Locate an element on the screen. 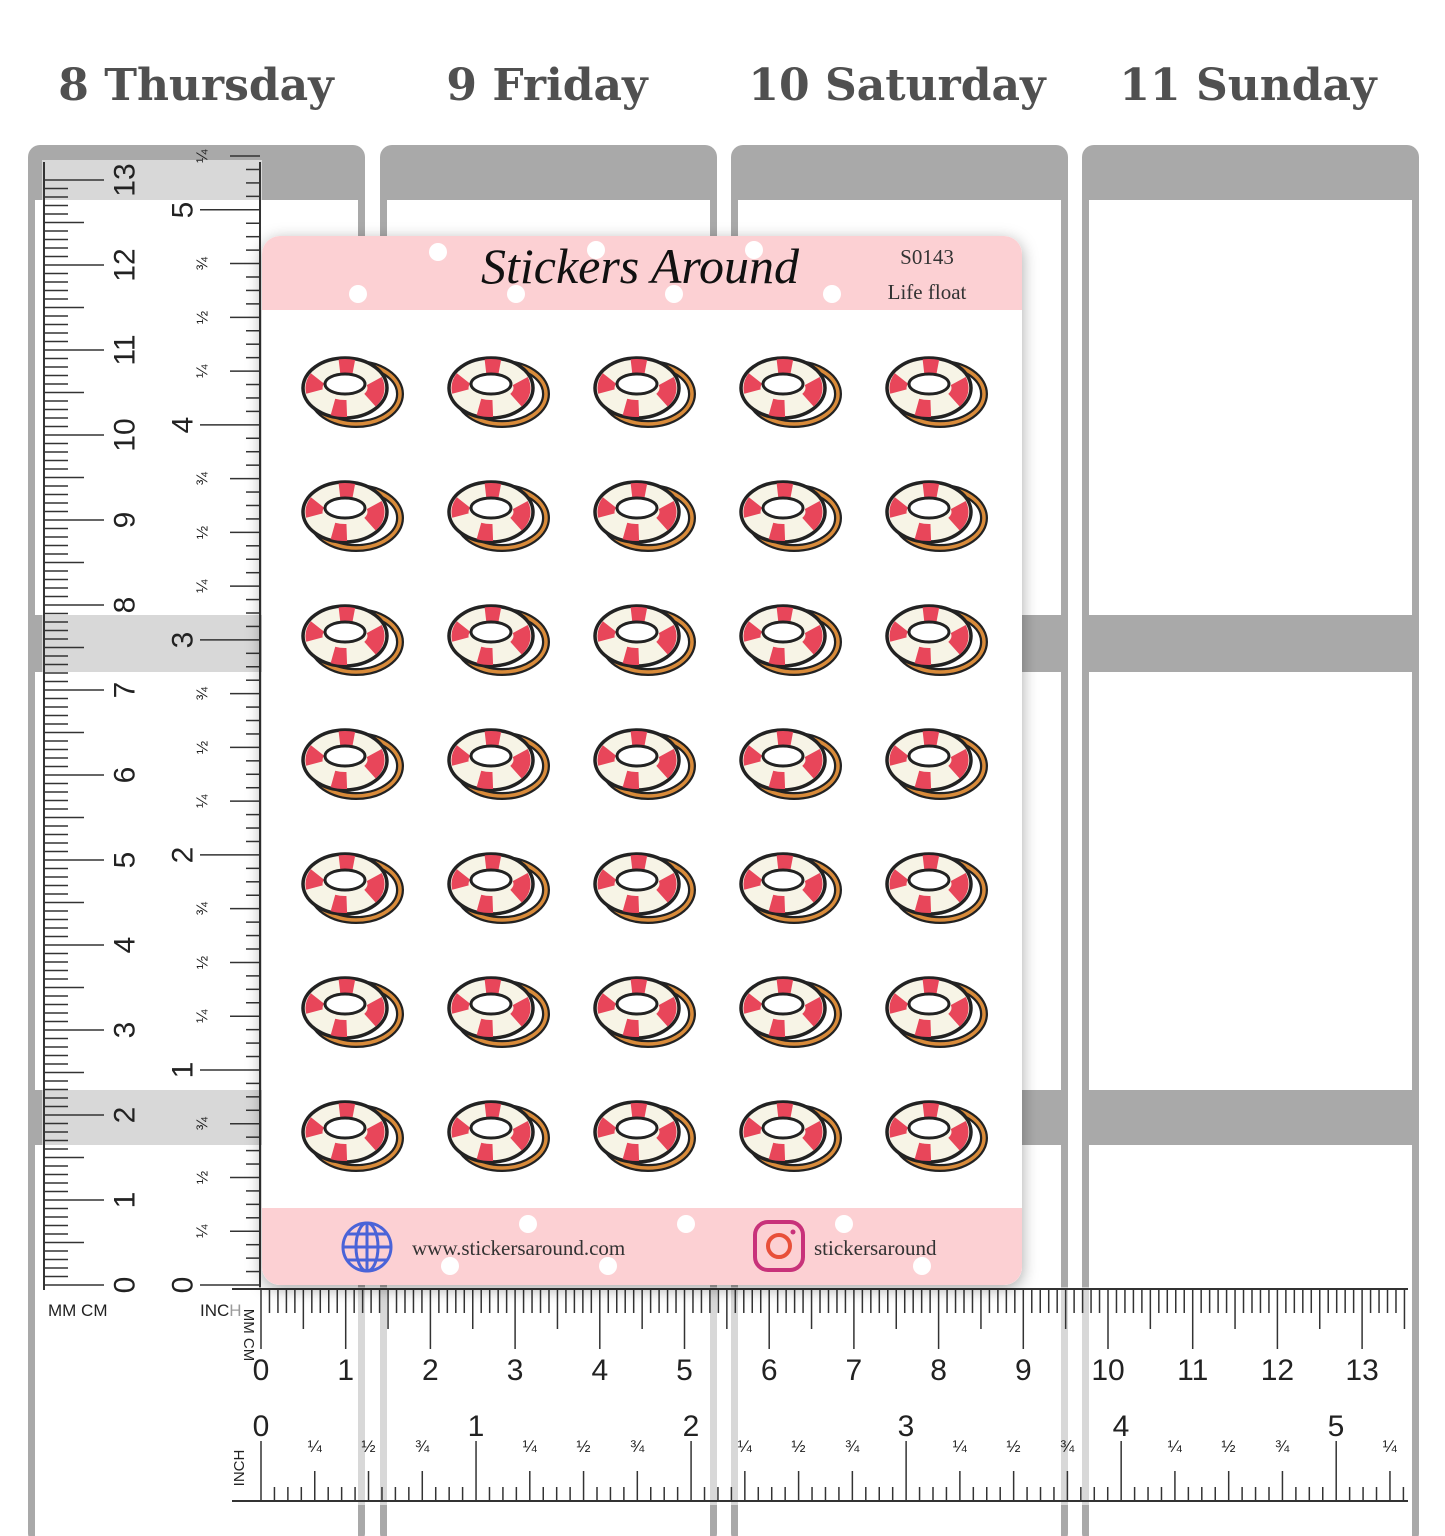 This screenshot has width=1445, height=1536. day-header: 10 Saturday is located at coordinates (897, 85).